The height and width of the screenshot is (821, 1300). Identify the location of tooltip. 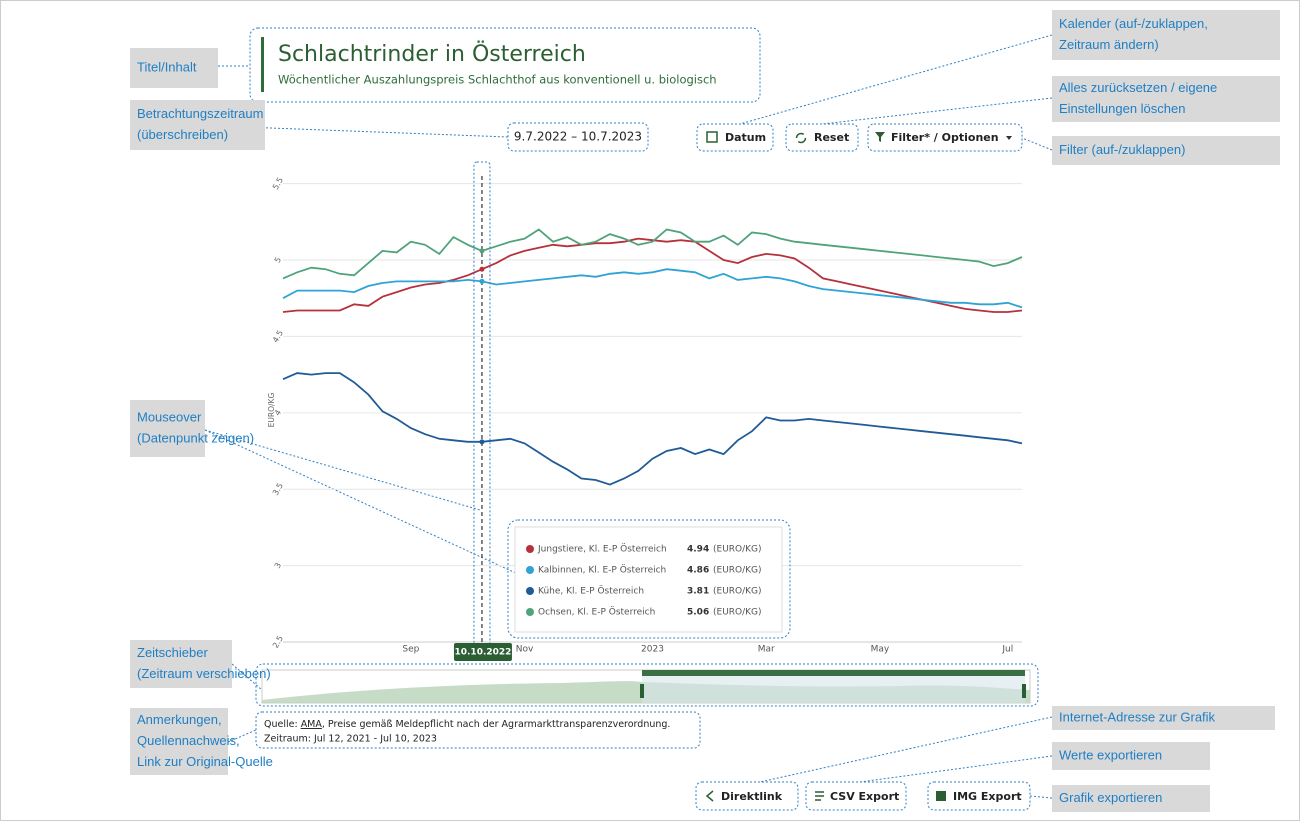
(648, 579).